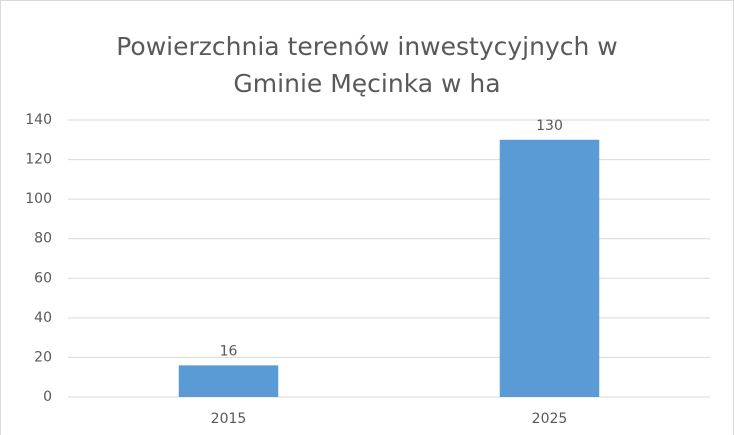 Image resolution: width=734 pixels, height=435 pixels. Describe the element at coordinates (229, 351) in the screenshot. I see `data-label: 16` at that location.